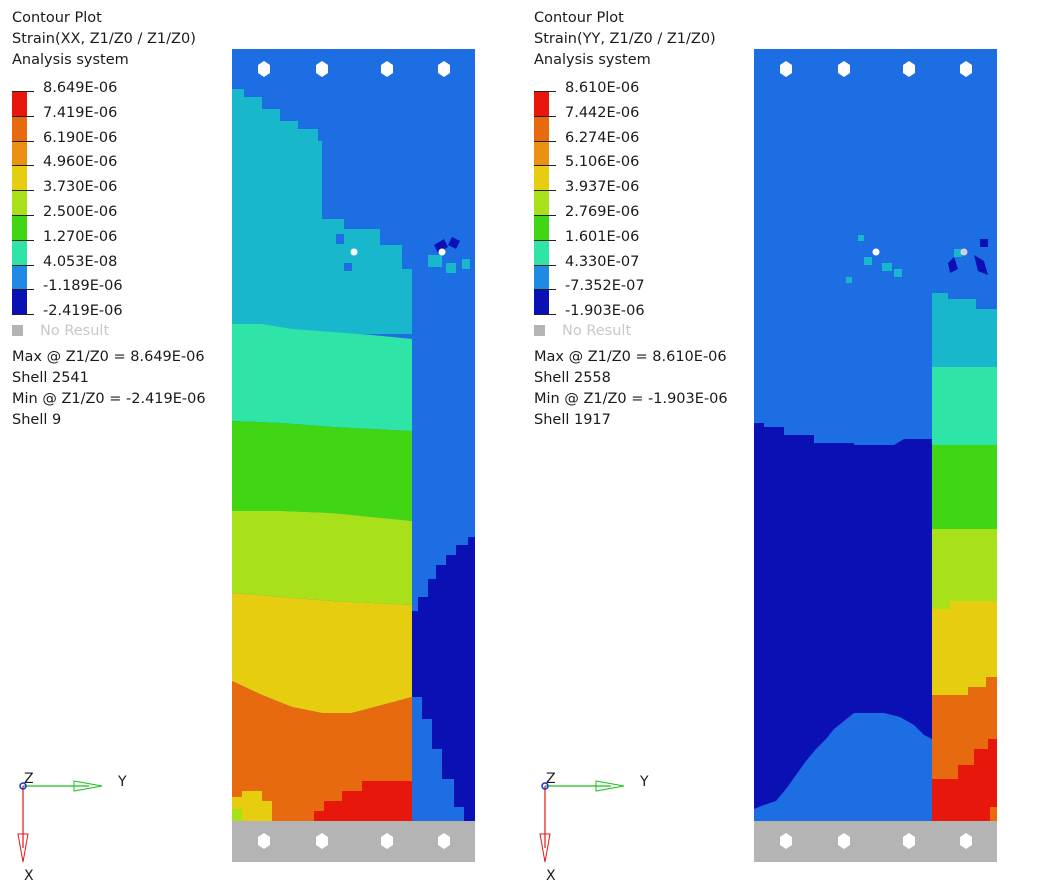 Image resolution: width=1043 pixels, height=895 pixels. What do you see at coordinates (80, 261) in the screenshot?
I see `legend-label: 4.053E-08` at bounding box center [80, 261].